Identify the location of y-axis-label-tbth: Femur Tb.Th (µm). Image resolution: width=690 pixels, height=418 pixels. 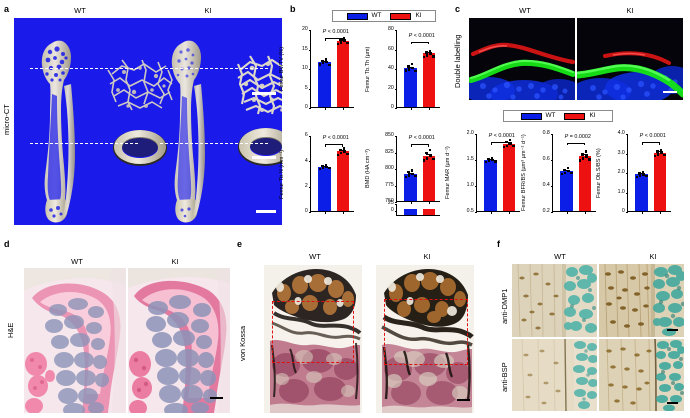
(368, 69).